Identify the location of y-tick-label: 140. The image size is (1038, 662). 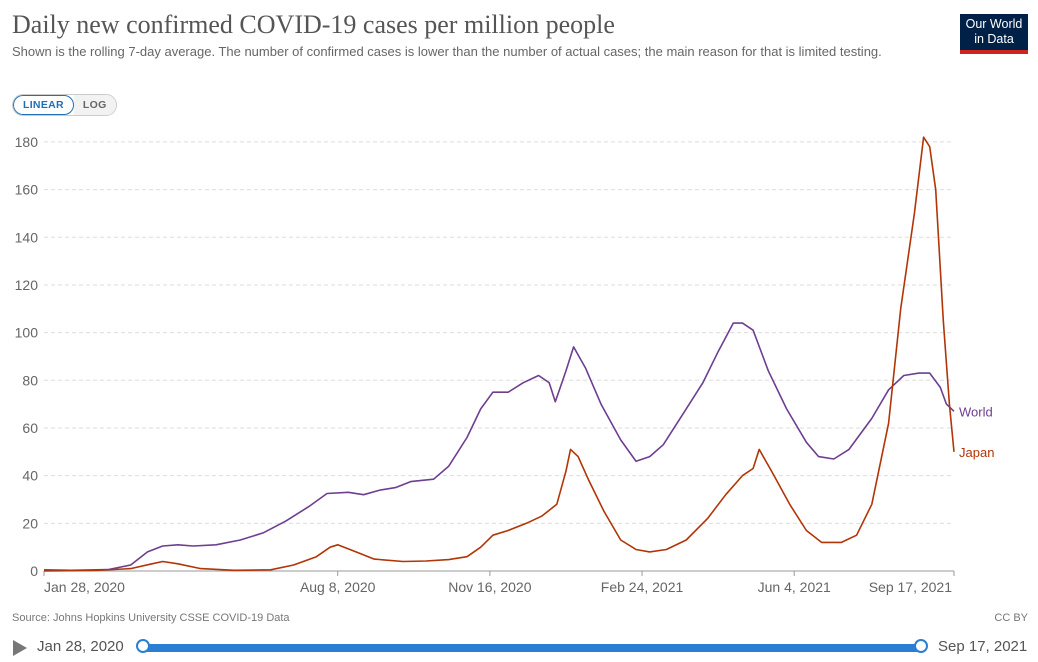
(27, 237).